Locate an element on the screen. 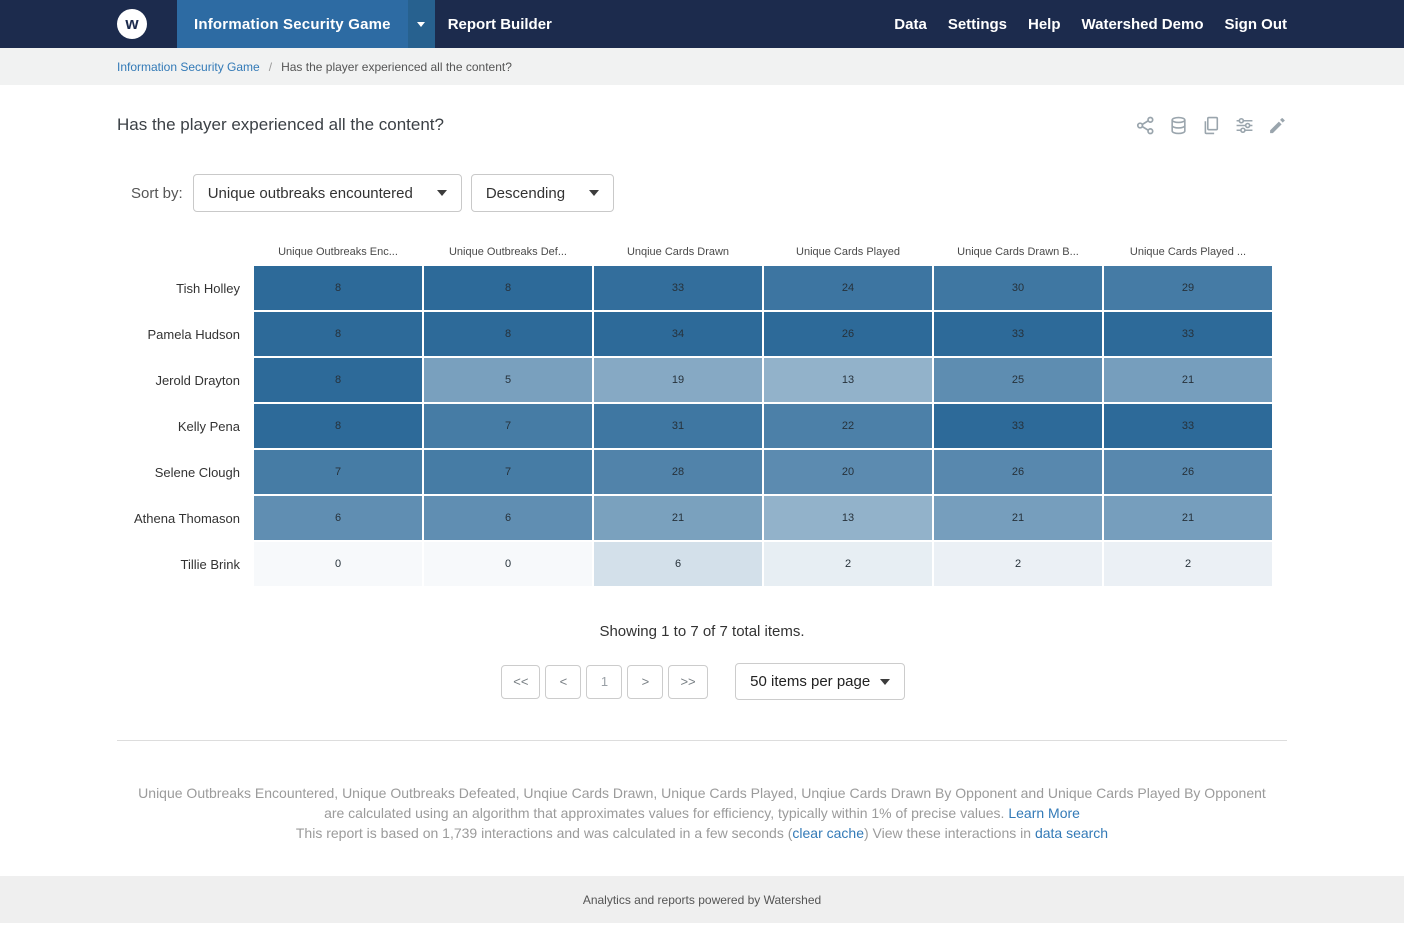 Image resolution: width=1404 pixels, height=949 pixels. logo-wrap: w is located at coordinates (132, 24).